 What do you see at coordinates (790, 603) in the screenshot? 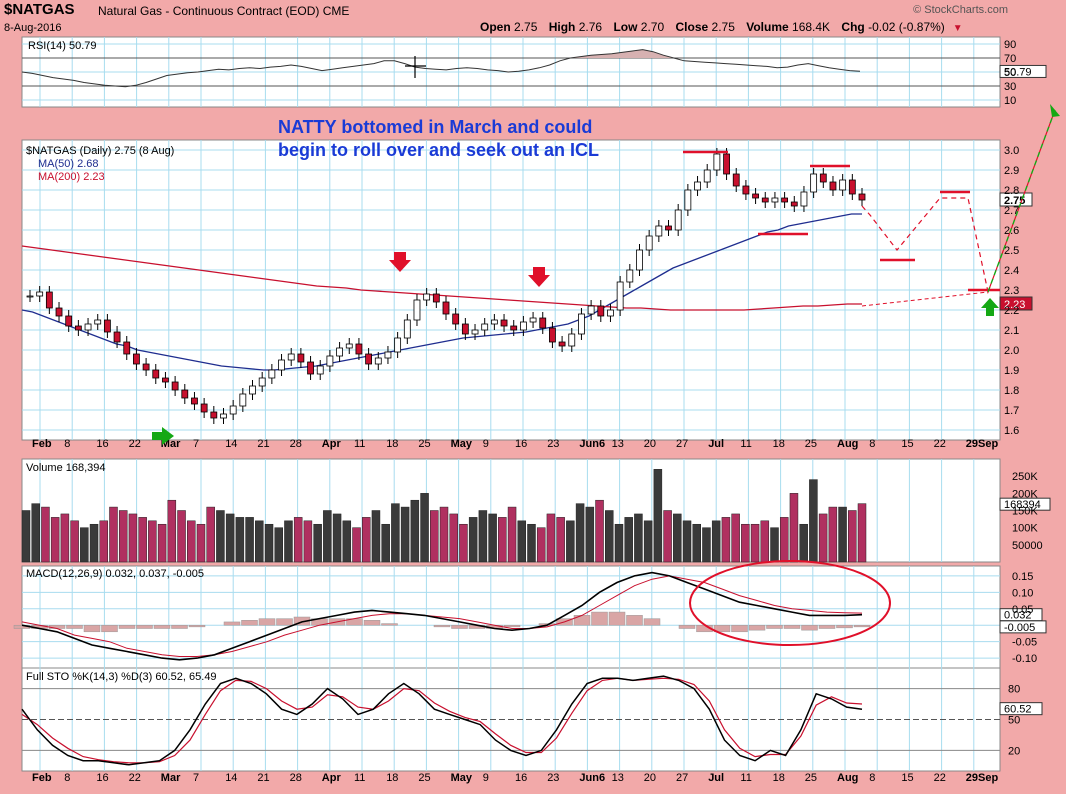
I see `macd-highlight-ellipse` at bounding box center [790, 603].